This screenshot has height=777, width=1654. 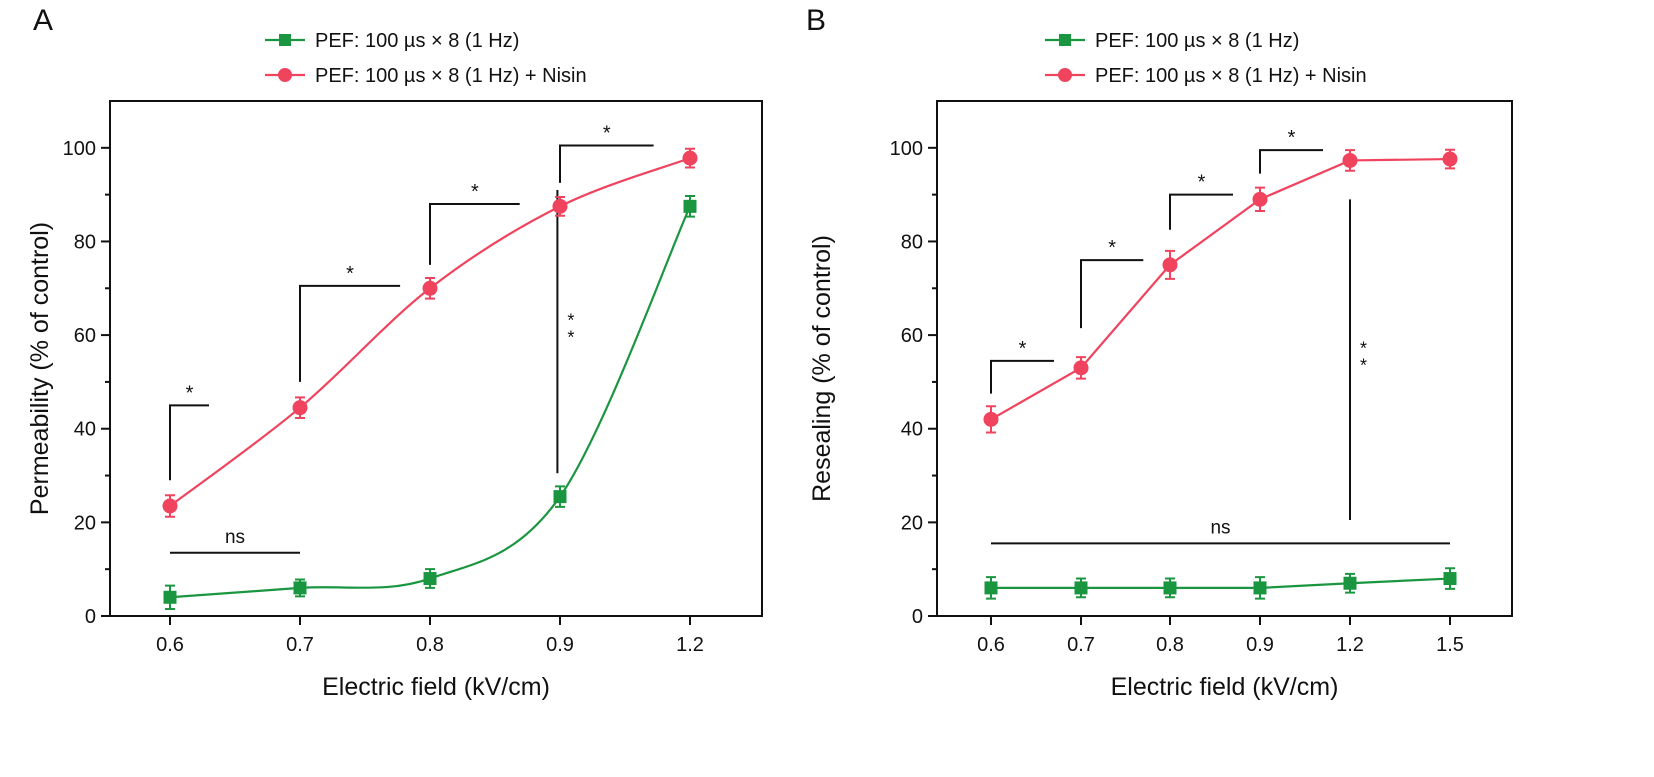 What do you see at coordinates (40, 368) in the screenshot?
I see `y-axis-label: Permeability (% of control)` at bounding box center [40, 368].